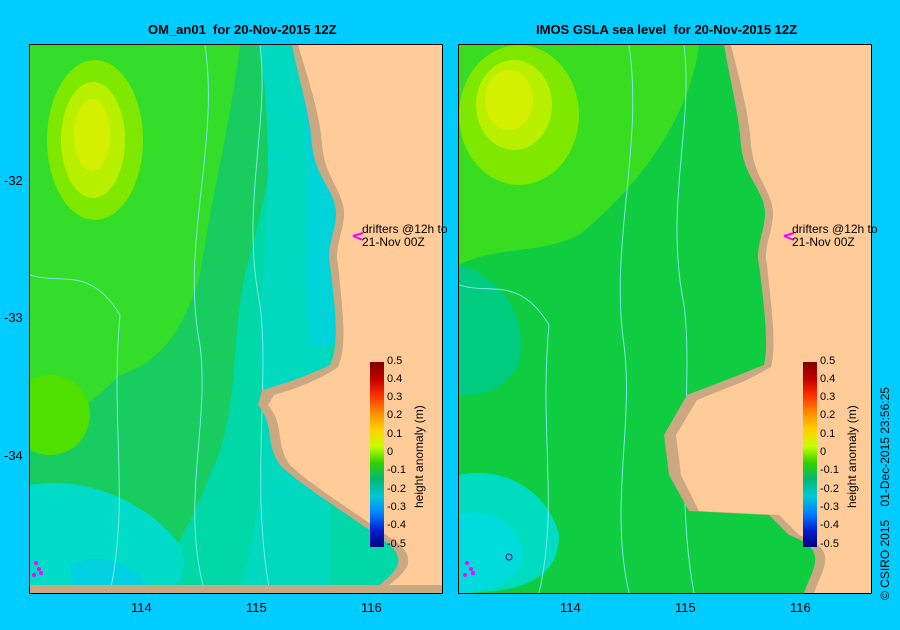 Image resolution: width=900 pixels, height=630 pixels. Describe the element at coordinates (396, 544) in the screenshot. I see `left-cb-tick: -0.5` at that location.